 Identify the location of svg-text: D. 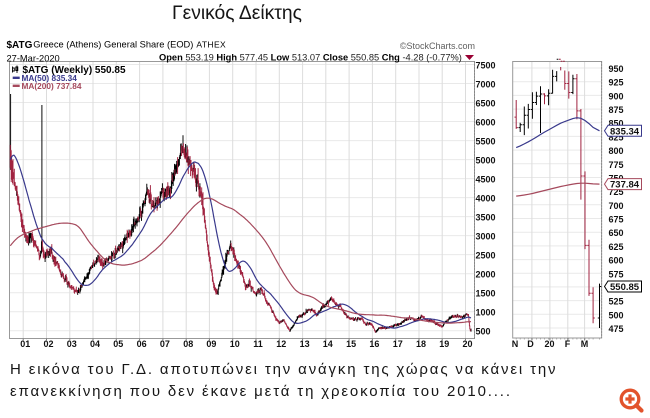
(530, 344).